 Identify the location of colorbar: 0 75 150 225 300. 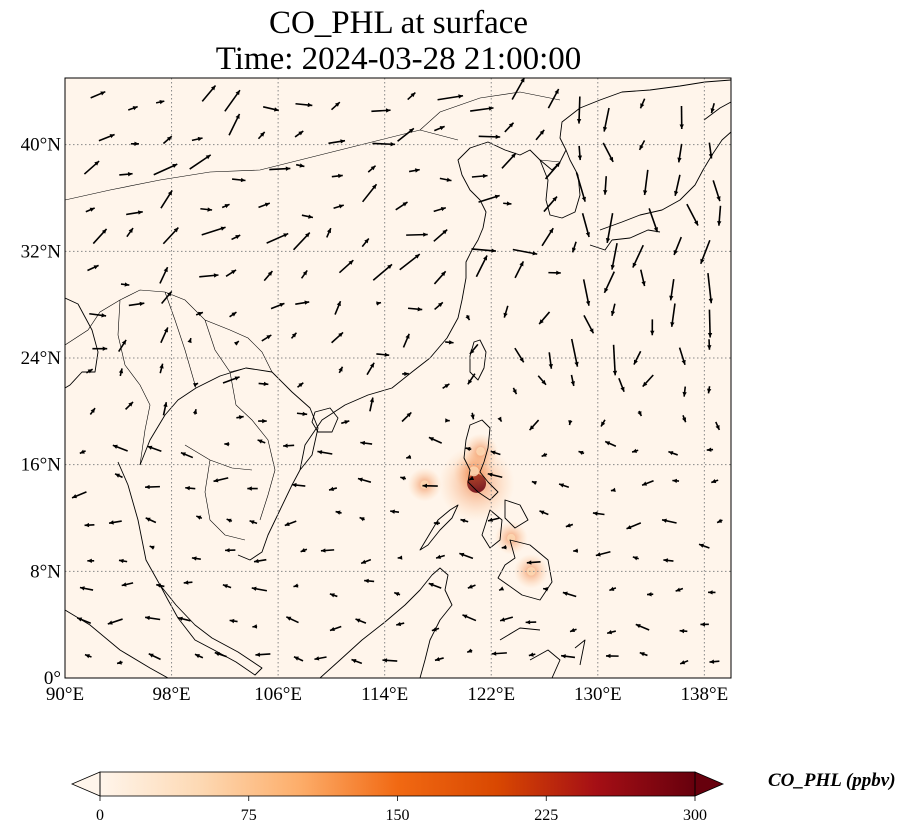
(397, 797).